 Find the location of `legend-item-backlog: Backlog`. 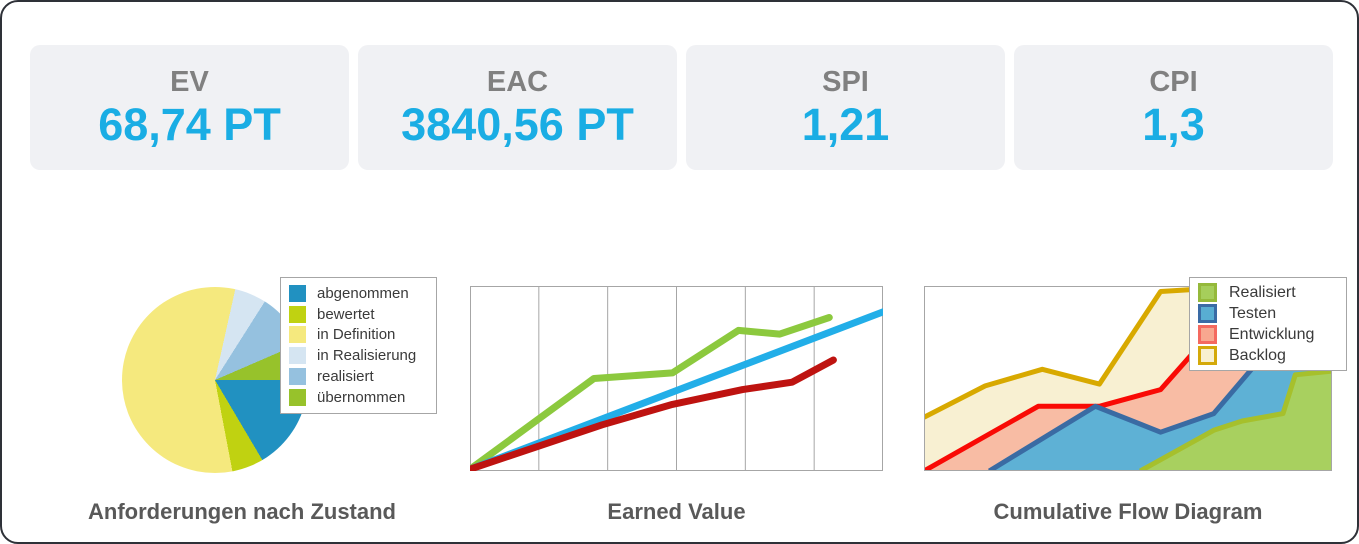

legend-item-backlog: Backlog is located at coordinates (1268, 355).